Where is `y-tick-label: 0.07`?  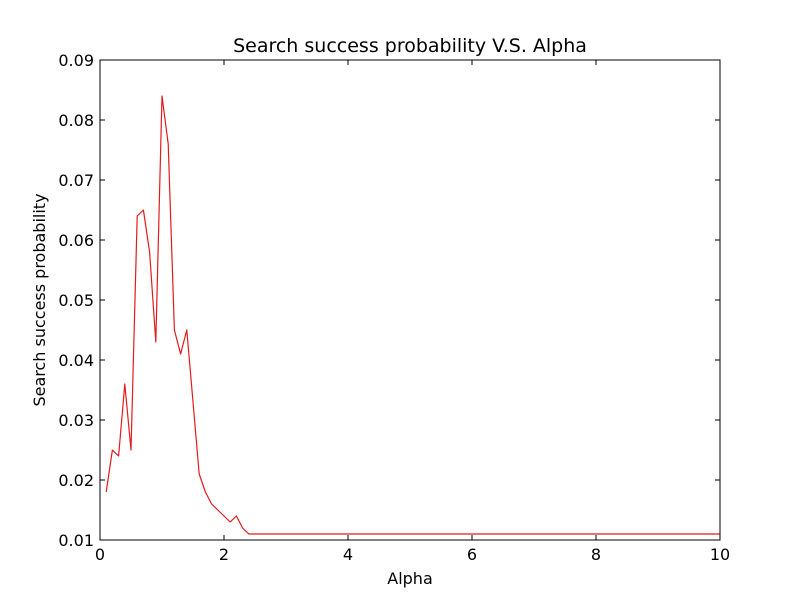 y-tick-label: 0.07 is located at coordinates (76, 180).